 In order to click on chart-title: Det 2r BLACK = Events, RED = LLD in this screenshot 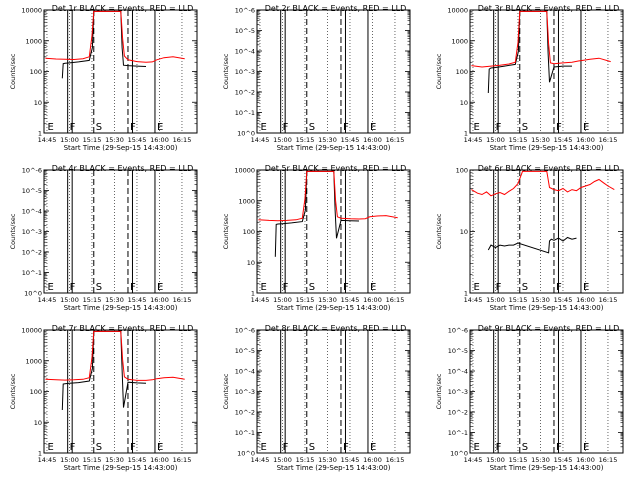, I will do `click(336, 8)`.